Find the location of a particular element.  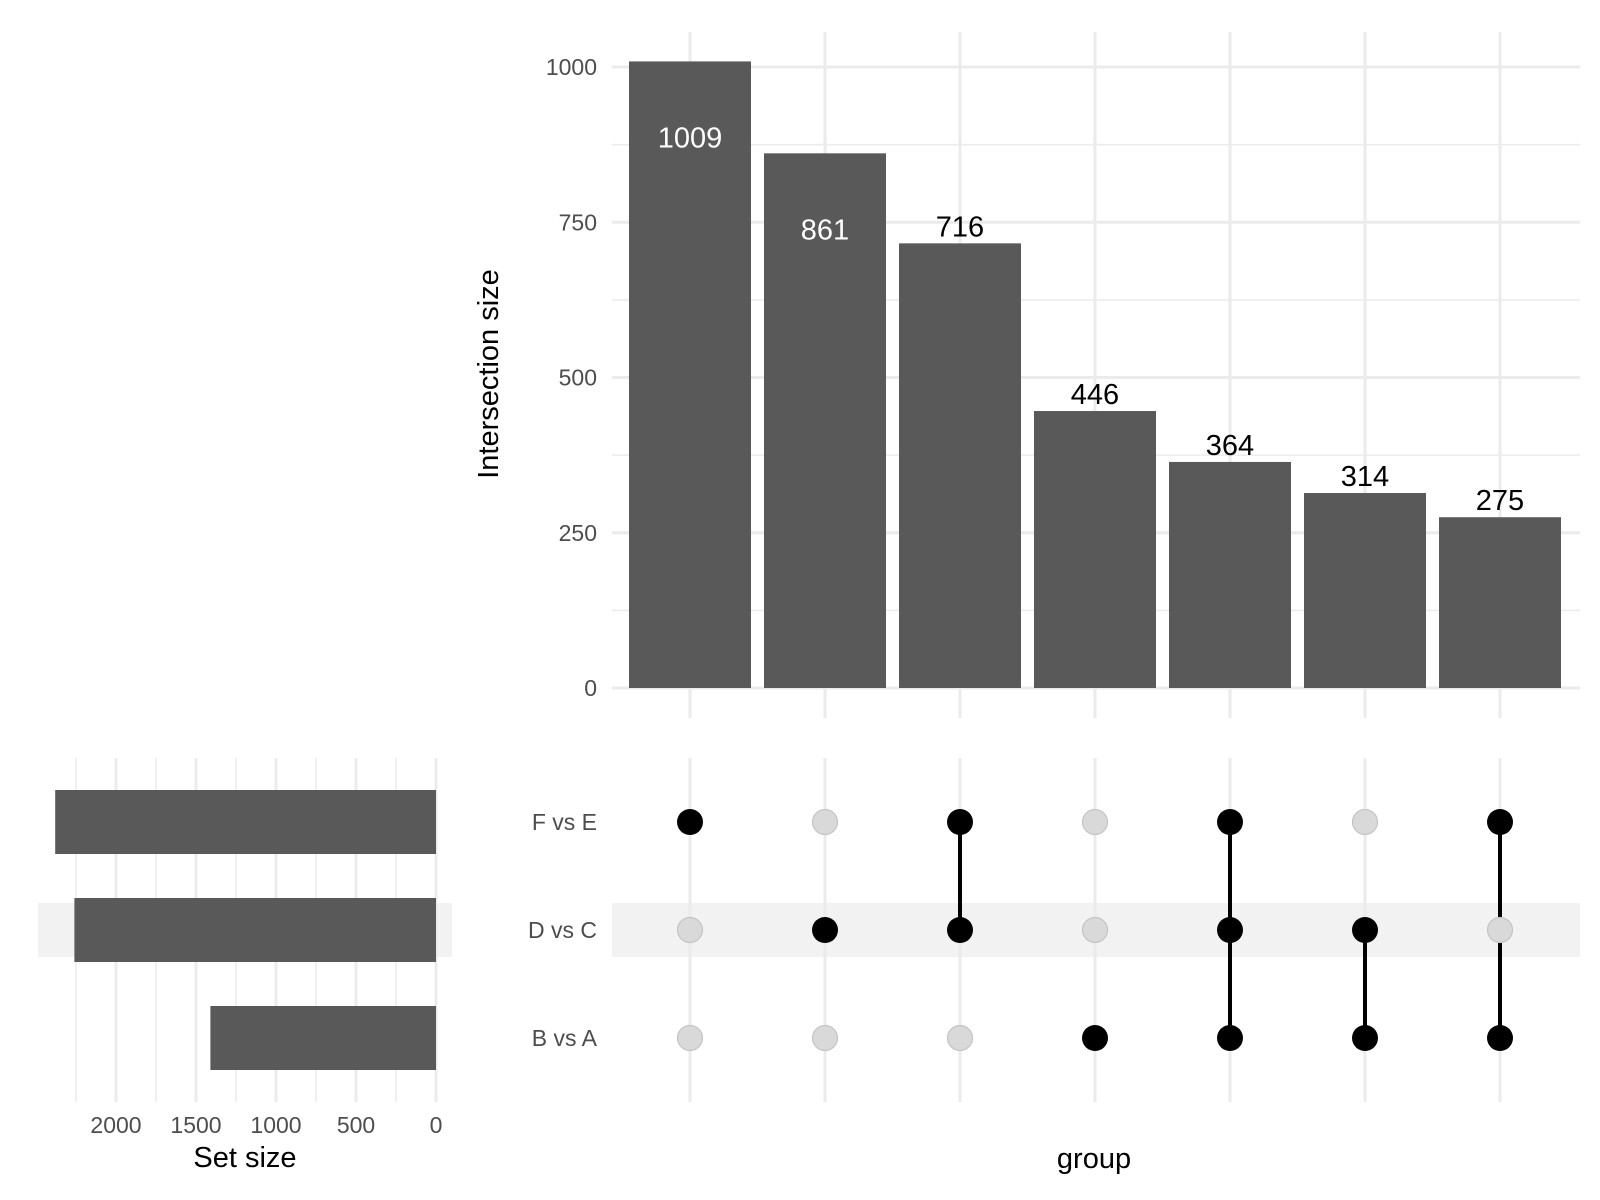

set-size-tick-label: 1500 is located at coordinates (195, 1125).